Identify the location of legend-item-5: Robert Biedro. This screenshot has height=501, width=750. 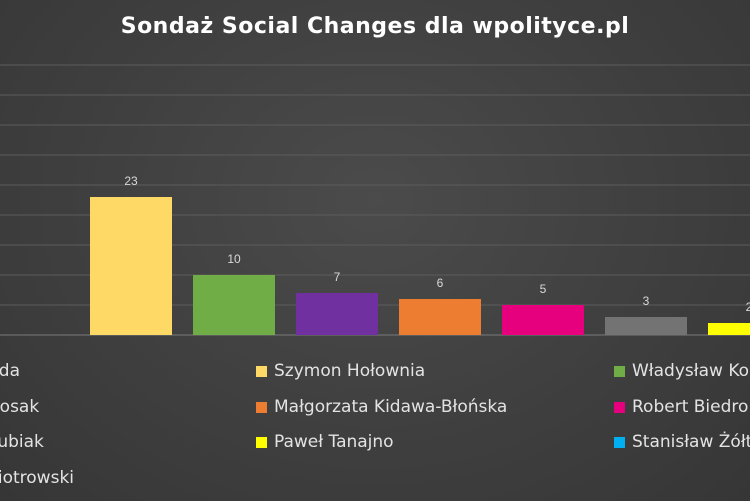
(681, 407).